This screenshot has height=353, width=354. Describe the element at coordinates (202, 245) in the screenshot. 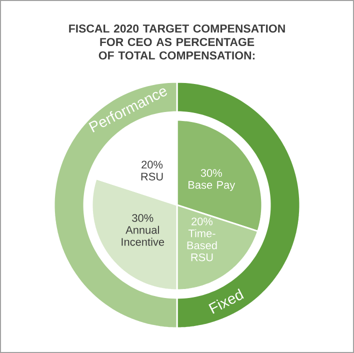

I see `slice-label: Time-Based RSU` at that location.